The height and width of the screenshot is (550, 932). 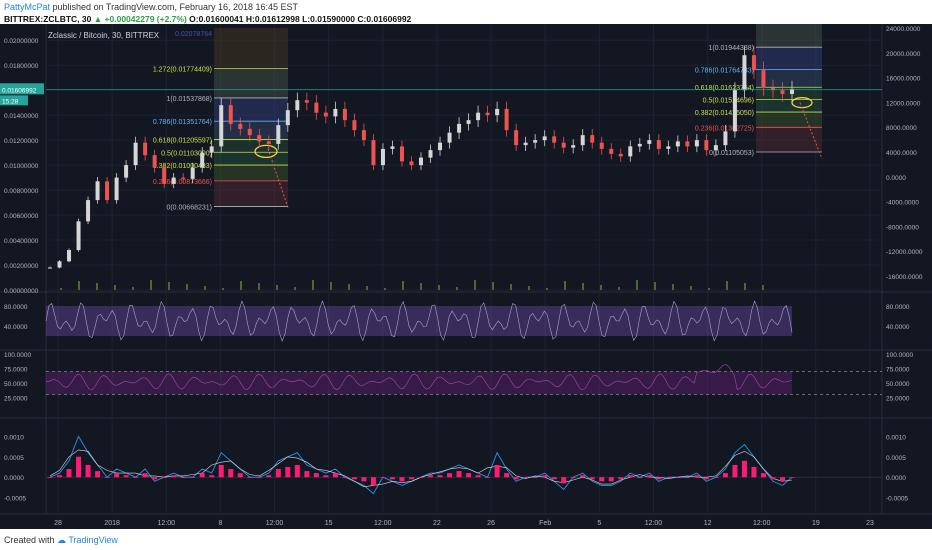 What do you see at coordinates (21, 216) in the screenshot?
I see `price-tick-label: 0.00600000` at bounding box center [21, 216].